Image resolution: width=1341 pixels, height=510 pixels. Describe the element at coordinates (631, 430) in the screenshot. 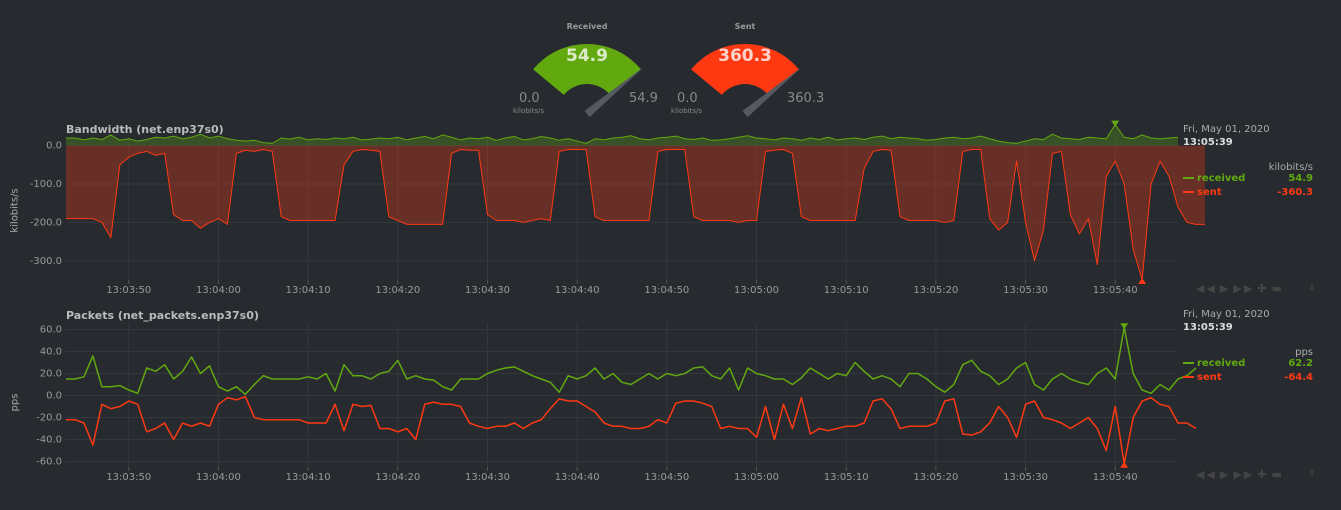

I see `series-line-sent` at that location.